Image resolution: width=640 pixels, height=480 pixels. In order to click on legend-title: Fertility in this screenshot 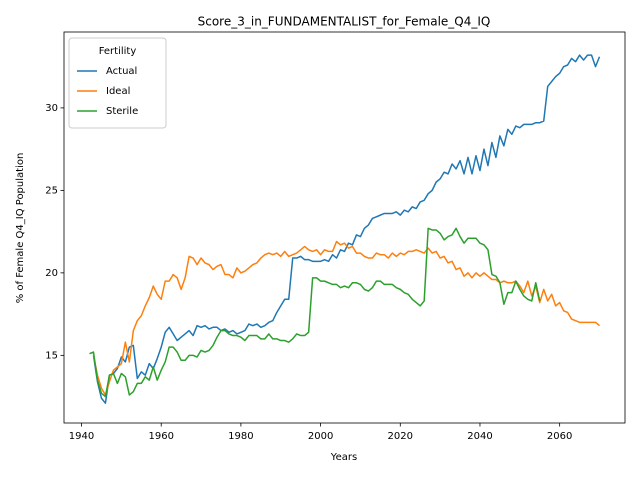, I will do `click(118, 51)`.